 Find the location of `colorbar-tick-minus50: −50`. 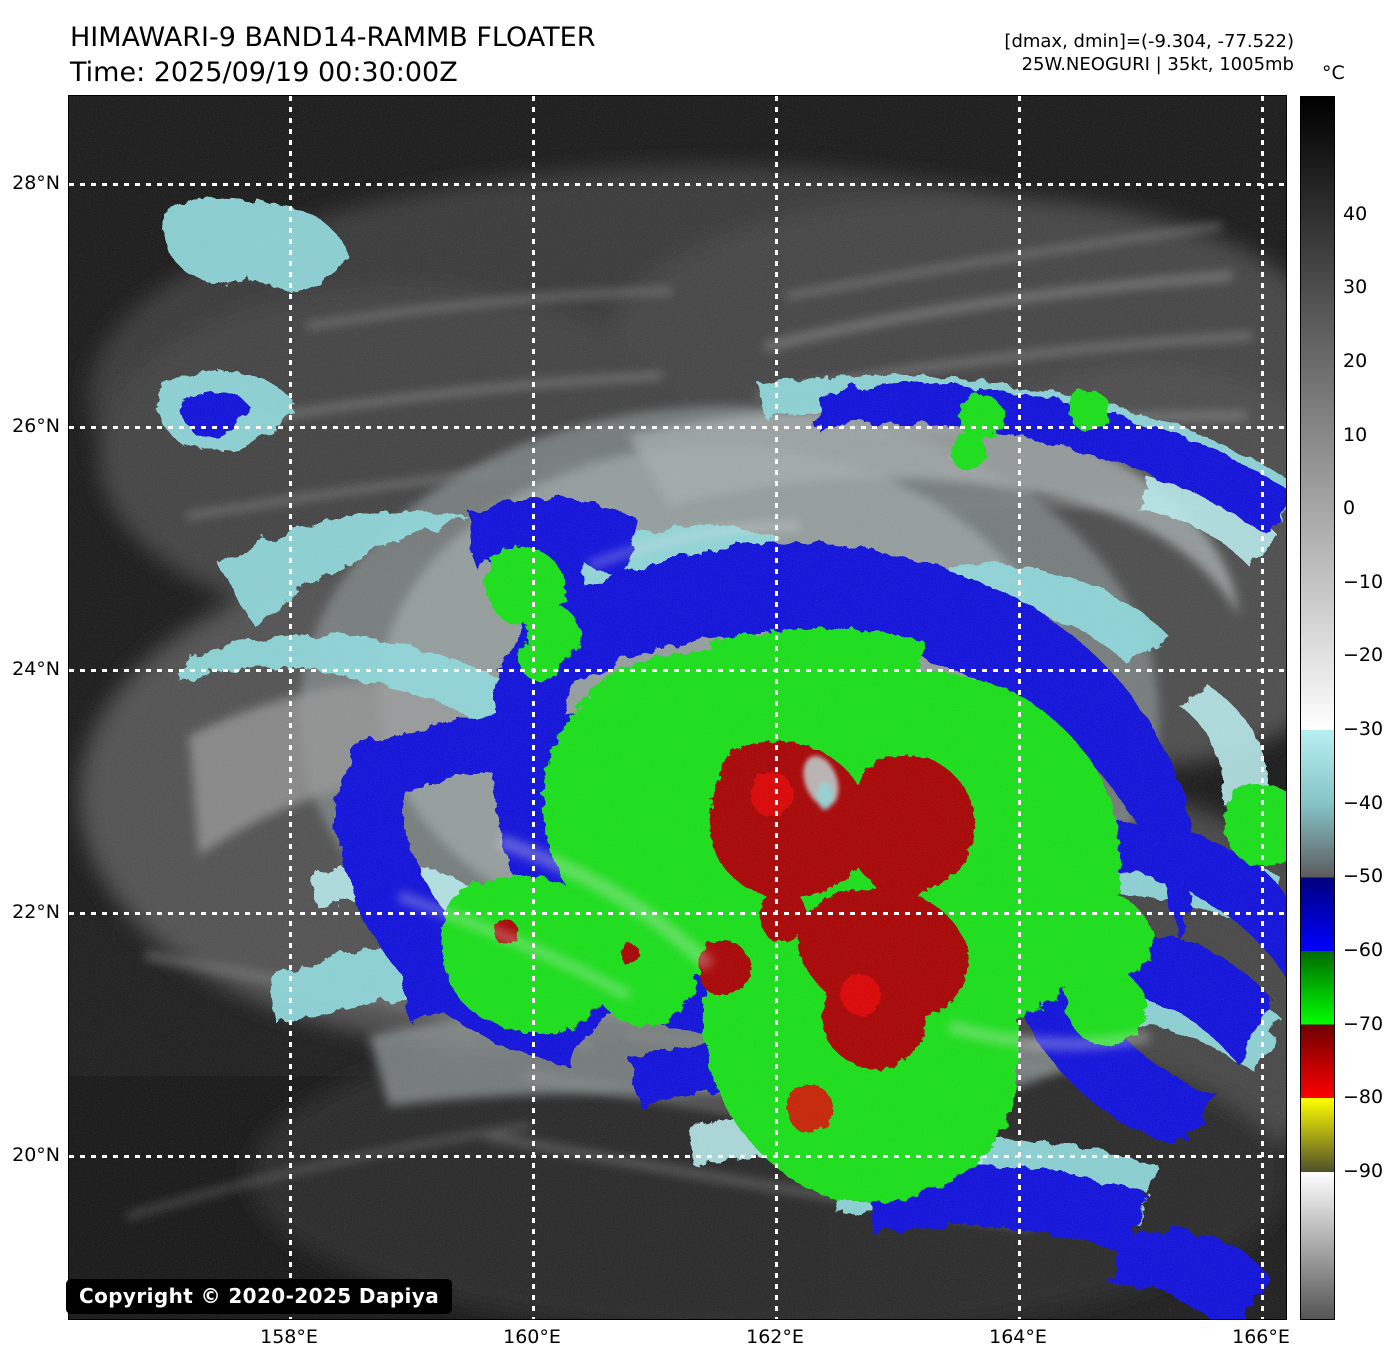

colorbar-tick-minus50: −50 is located at coordinates (1363, 876).